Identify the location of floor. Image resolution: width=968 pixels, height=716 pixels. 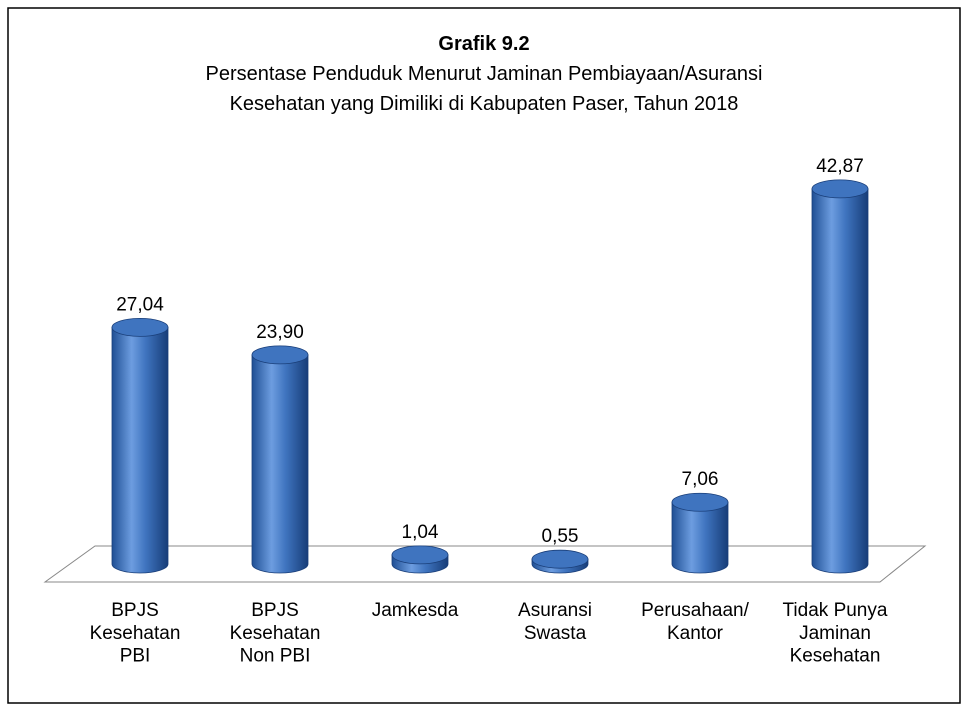
(485, 564).